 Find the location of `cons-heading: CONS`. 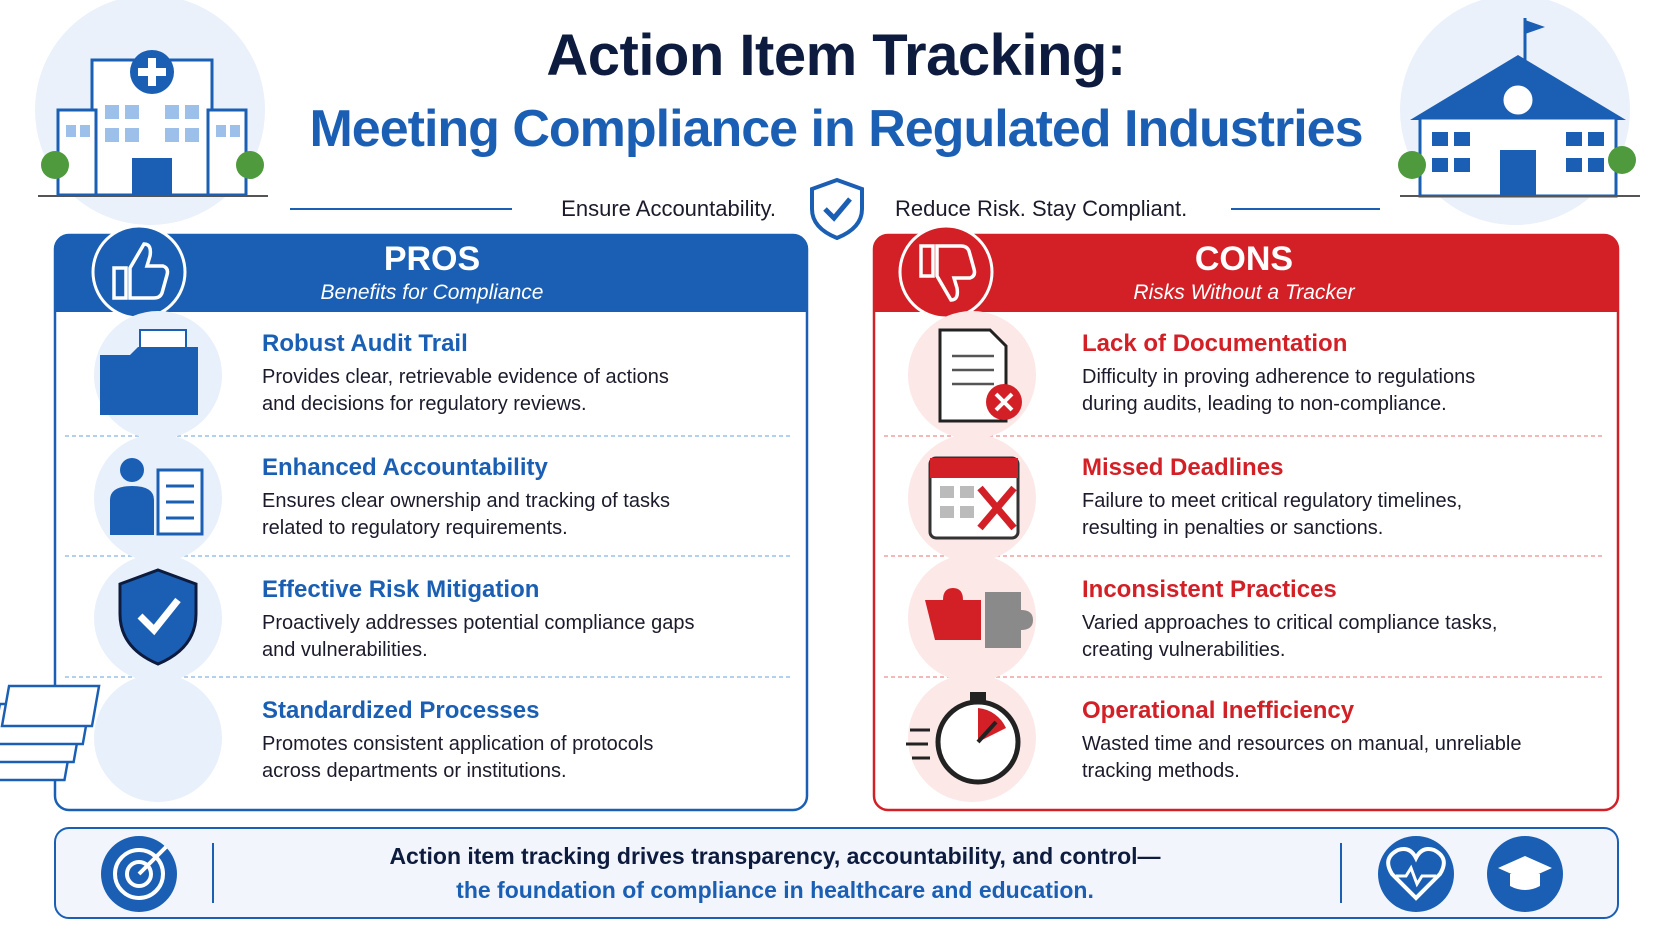

cons-heading: CONS is located at coordinates (1244, 259).